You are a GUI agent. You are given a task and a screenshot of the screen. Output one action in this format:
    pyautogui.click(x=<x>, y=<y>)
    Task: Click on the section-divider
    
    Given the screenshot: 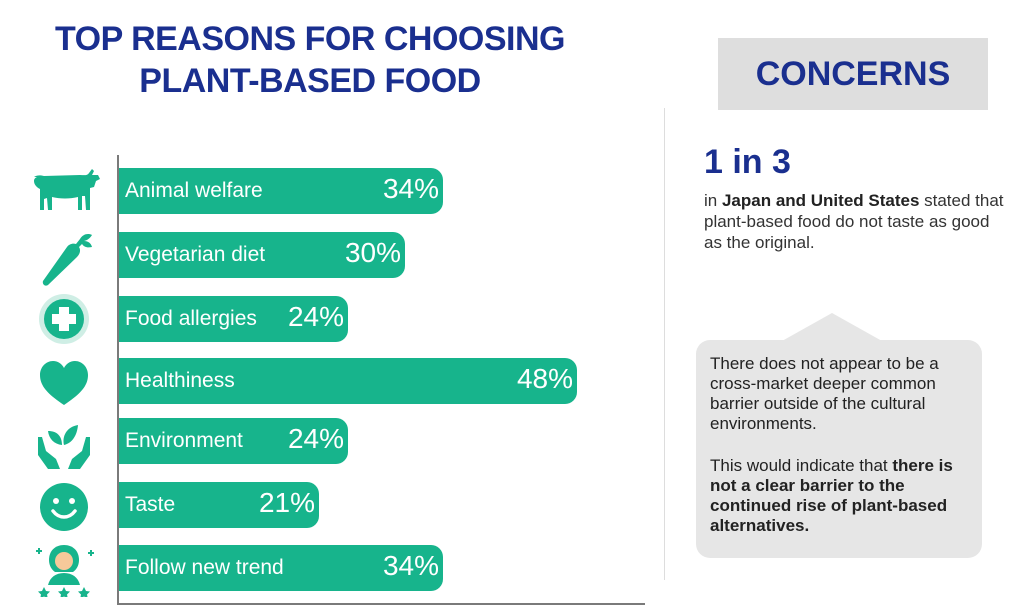 What is the action you would take?
    pyautogui.click(x=664, y=344)
    